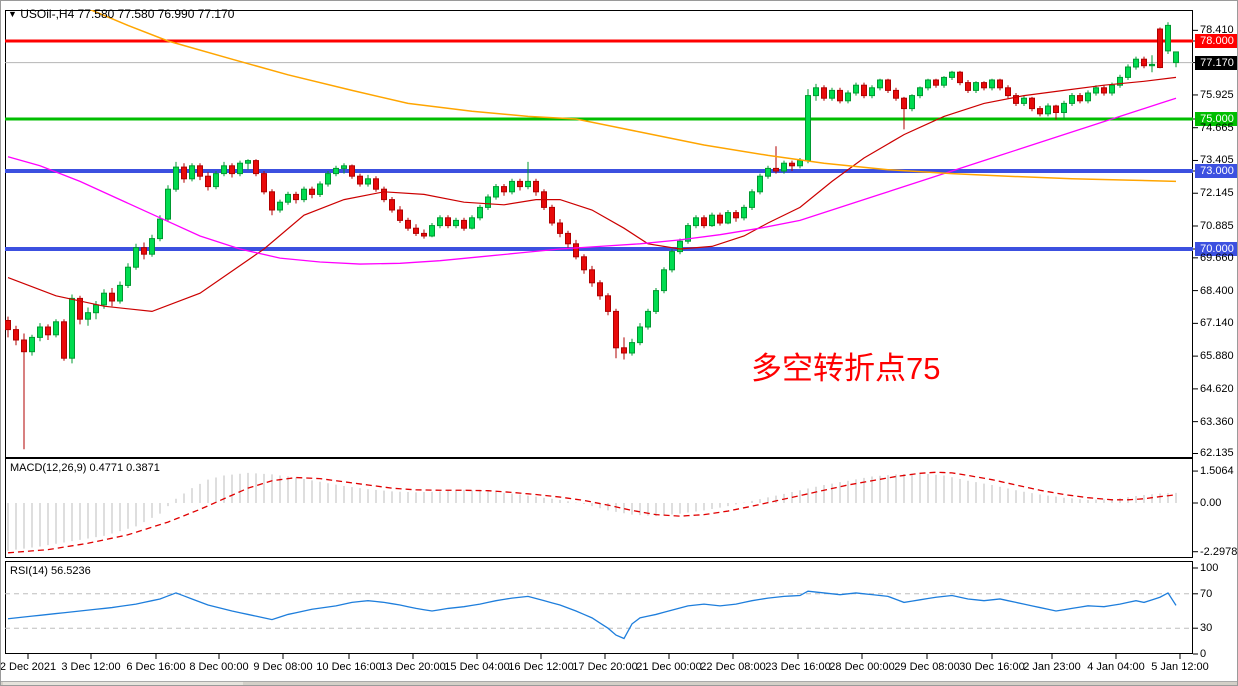 The image size is (1238, 686). I want to click on price-axis-label: 72.145, so click(1217, 193).